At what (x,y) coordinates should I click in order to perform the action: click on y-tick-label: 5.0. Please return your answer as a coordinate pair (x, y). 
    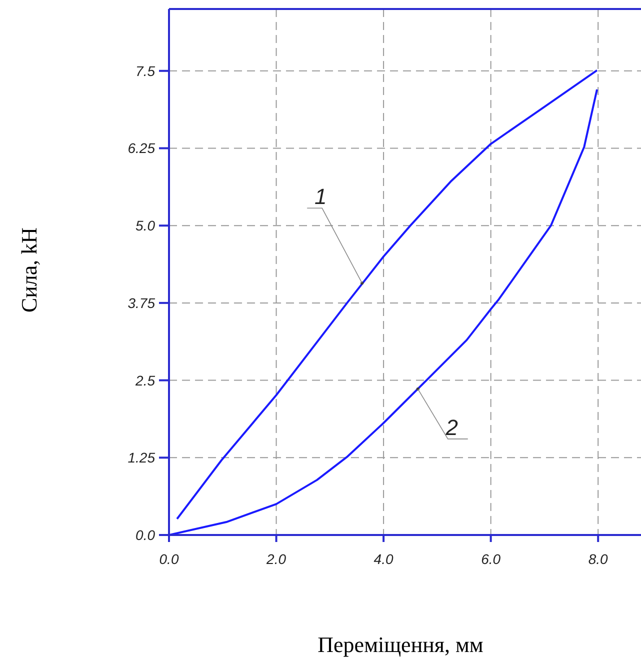
    Looking at the image, I should click on (146, 226).